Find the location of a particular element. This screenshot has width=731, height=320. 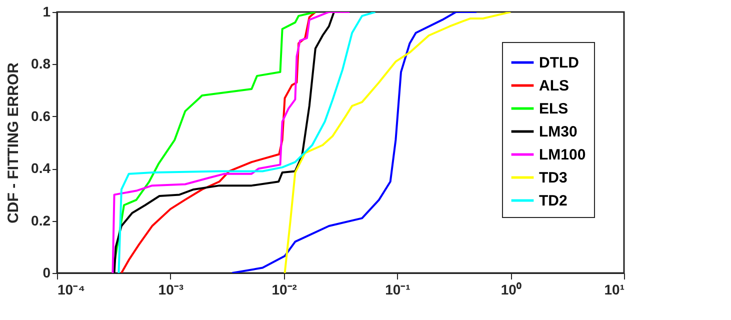

x-tick-label: 10⁻² is located at coordinates (285, 290).